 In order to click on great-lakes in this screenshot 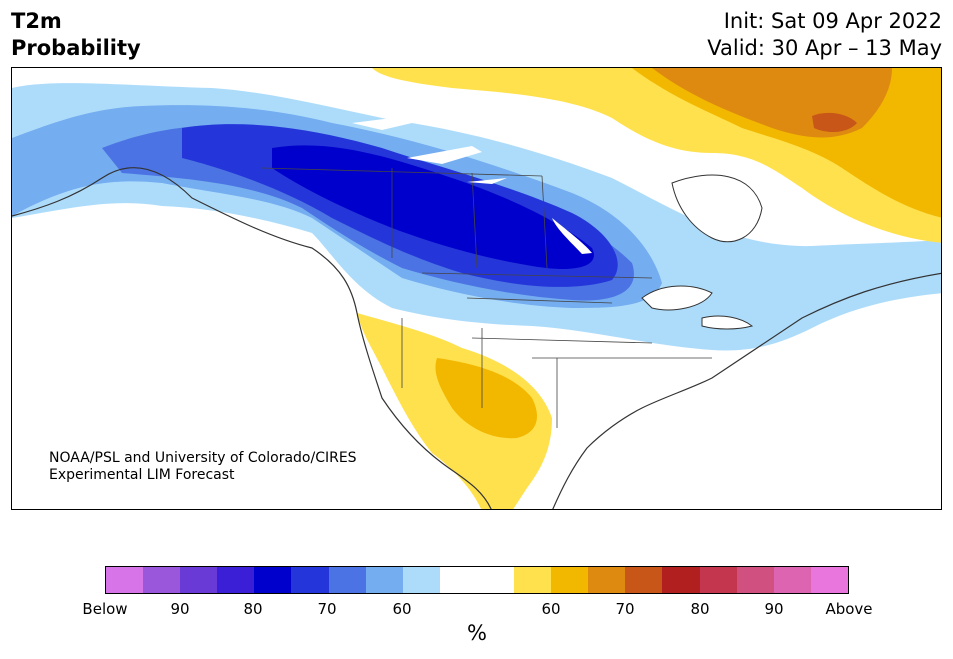, I will do `click(697, 307)`.